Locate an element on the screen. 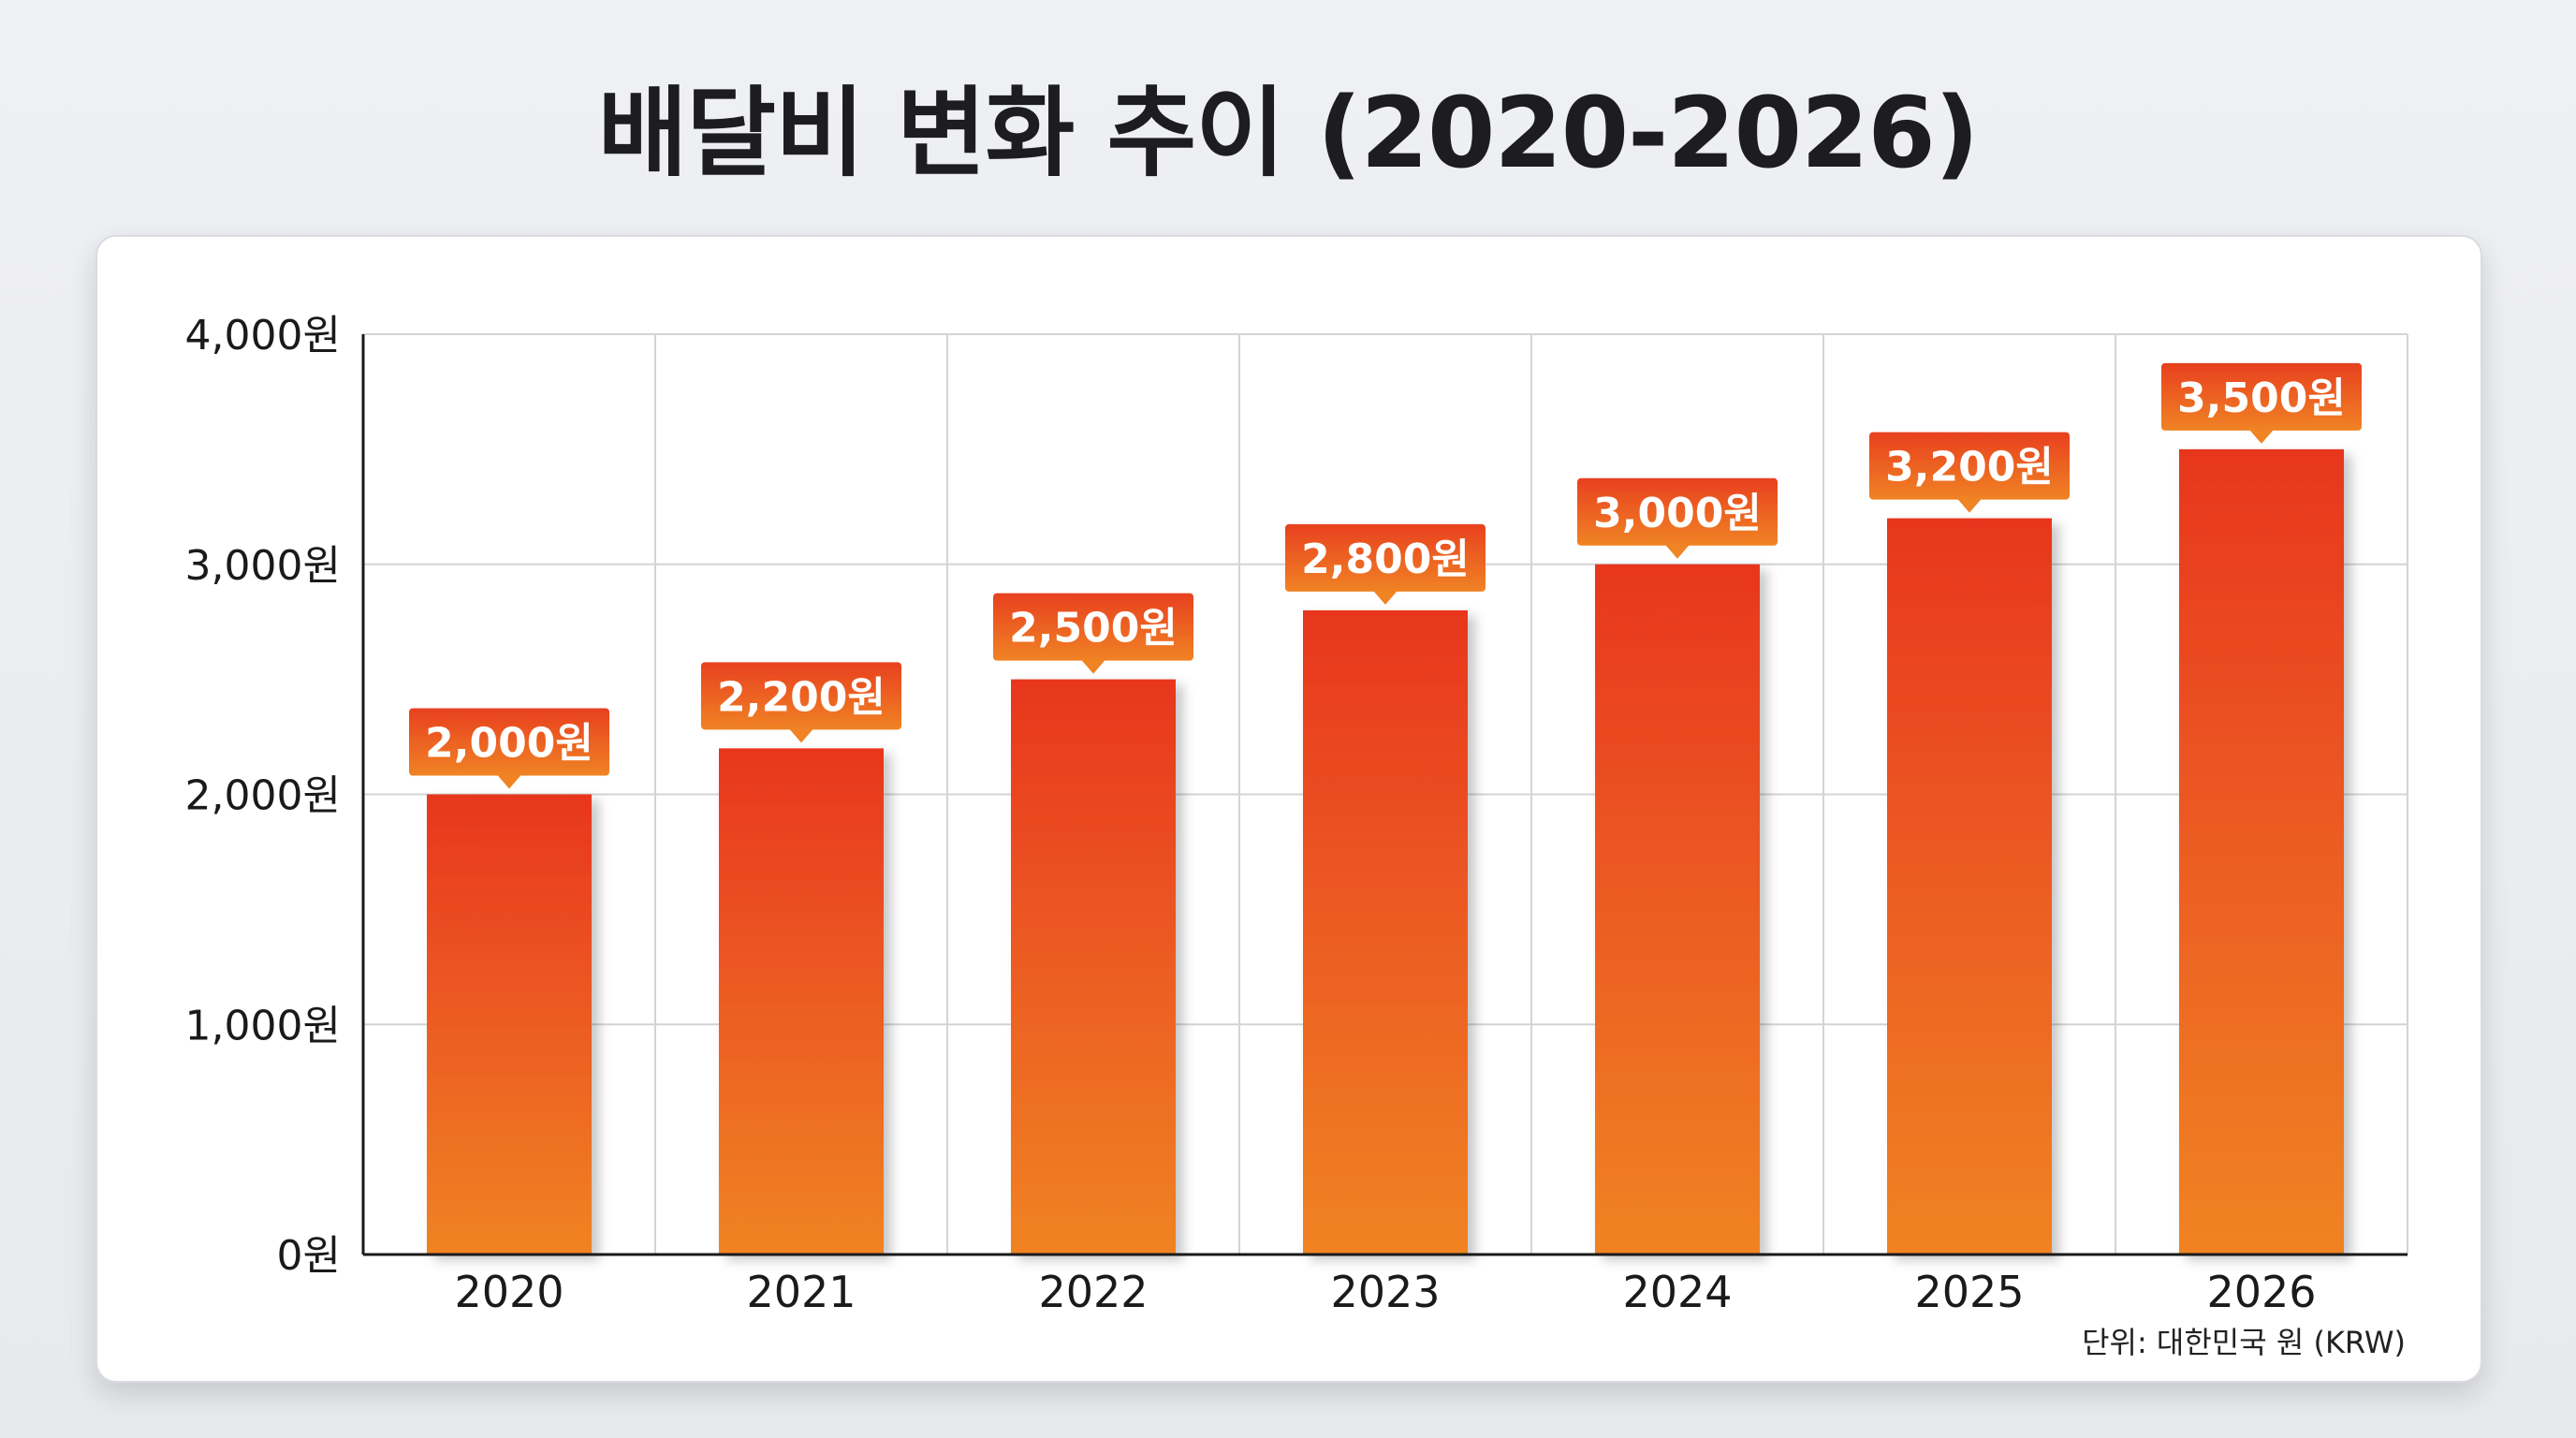 The image size is (2576, 1438). y-tick-label: 1,000원 is located at coordinates (263, 1025).